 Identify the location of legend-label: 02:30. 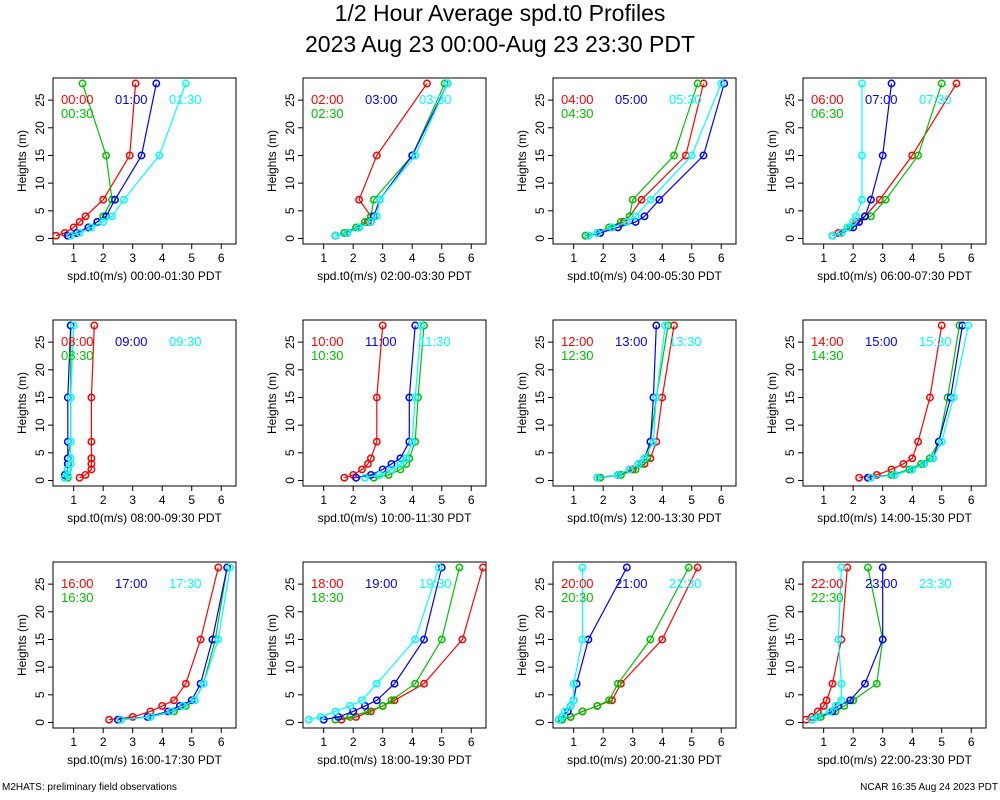
(327, 113).